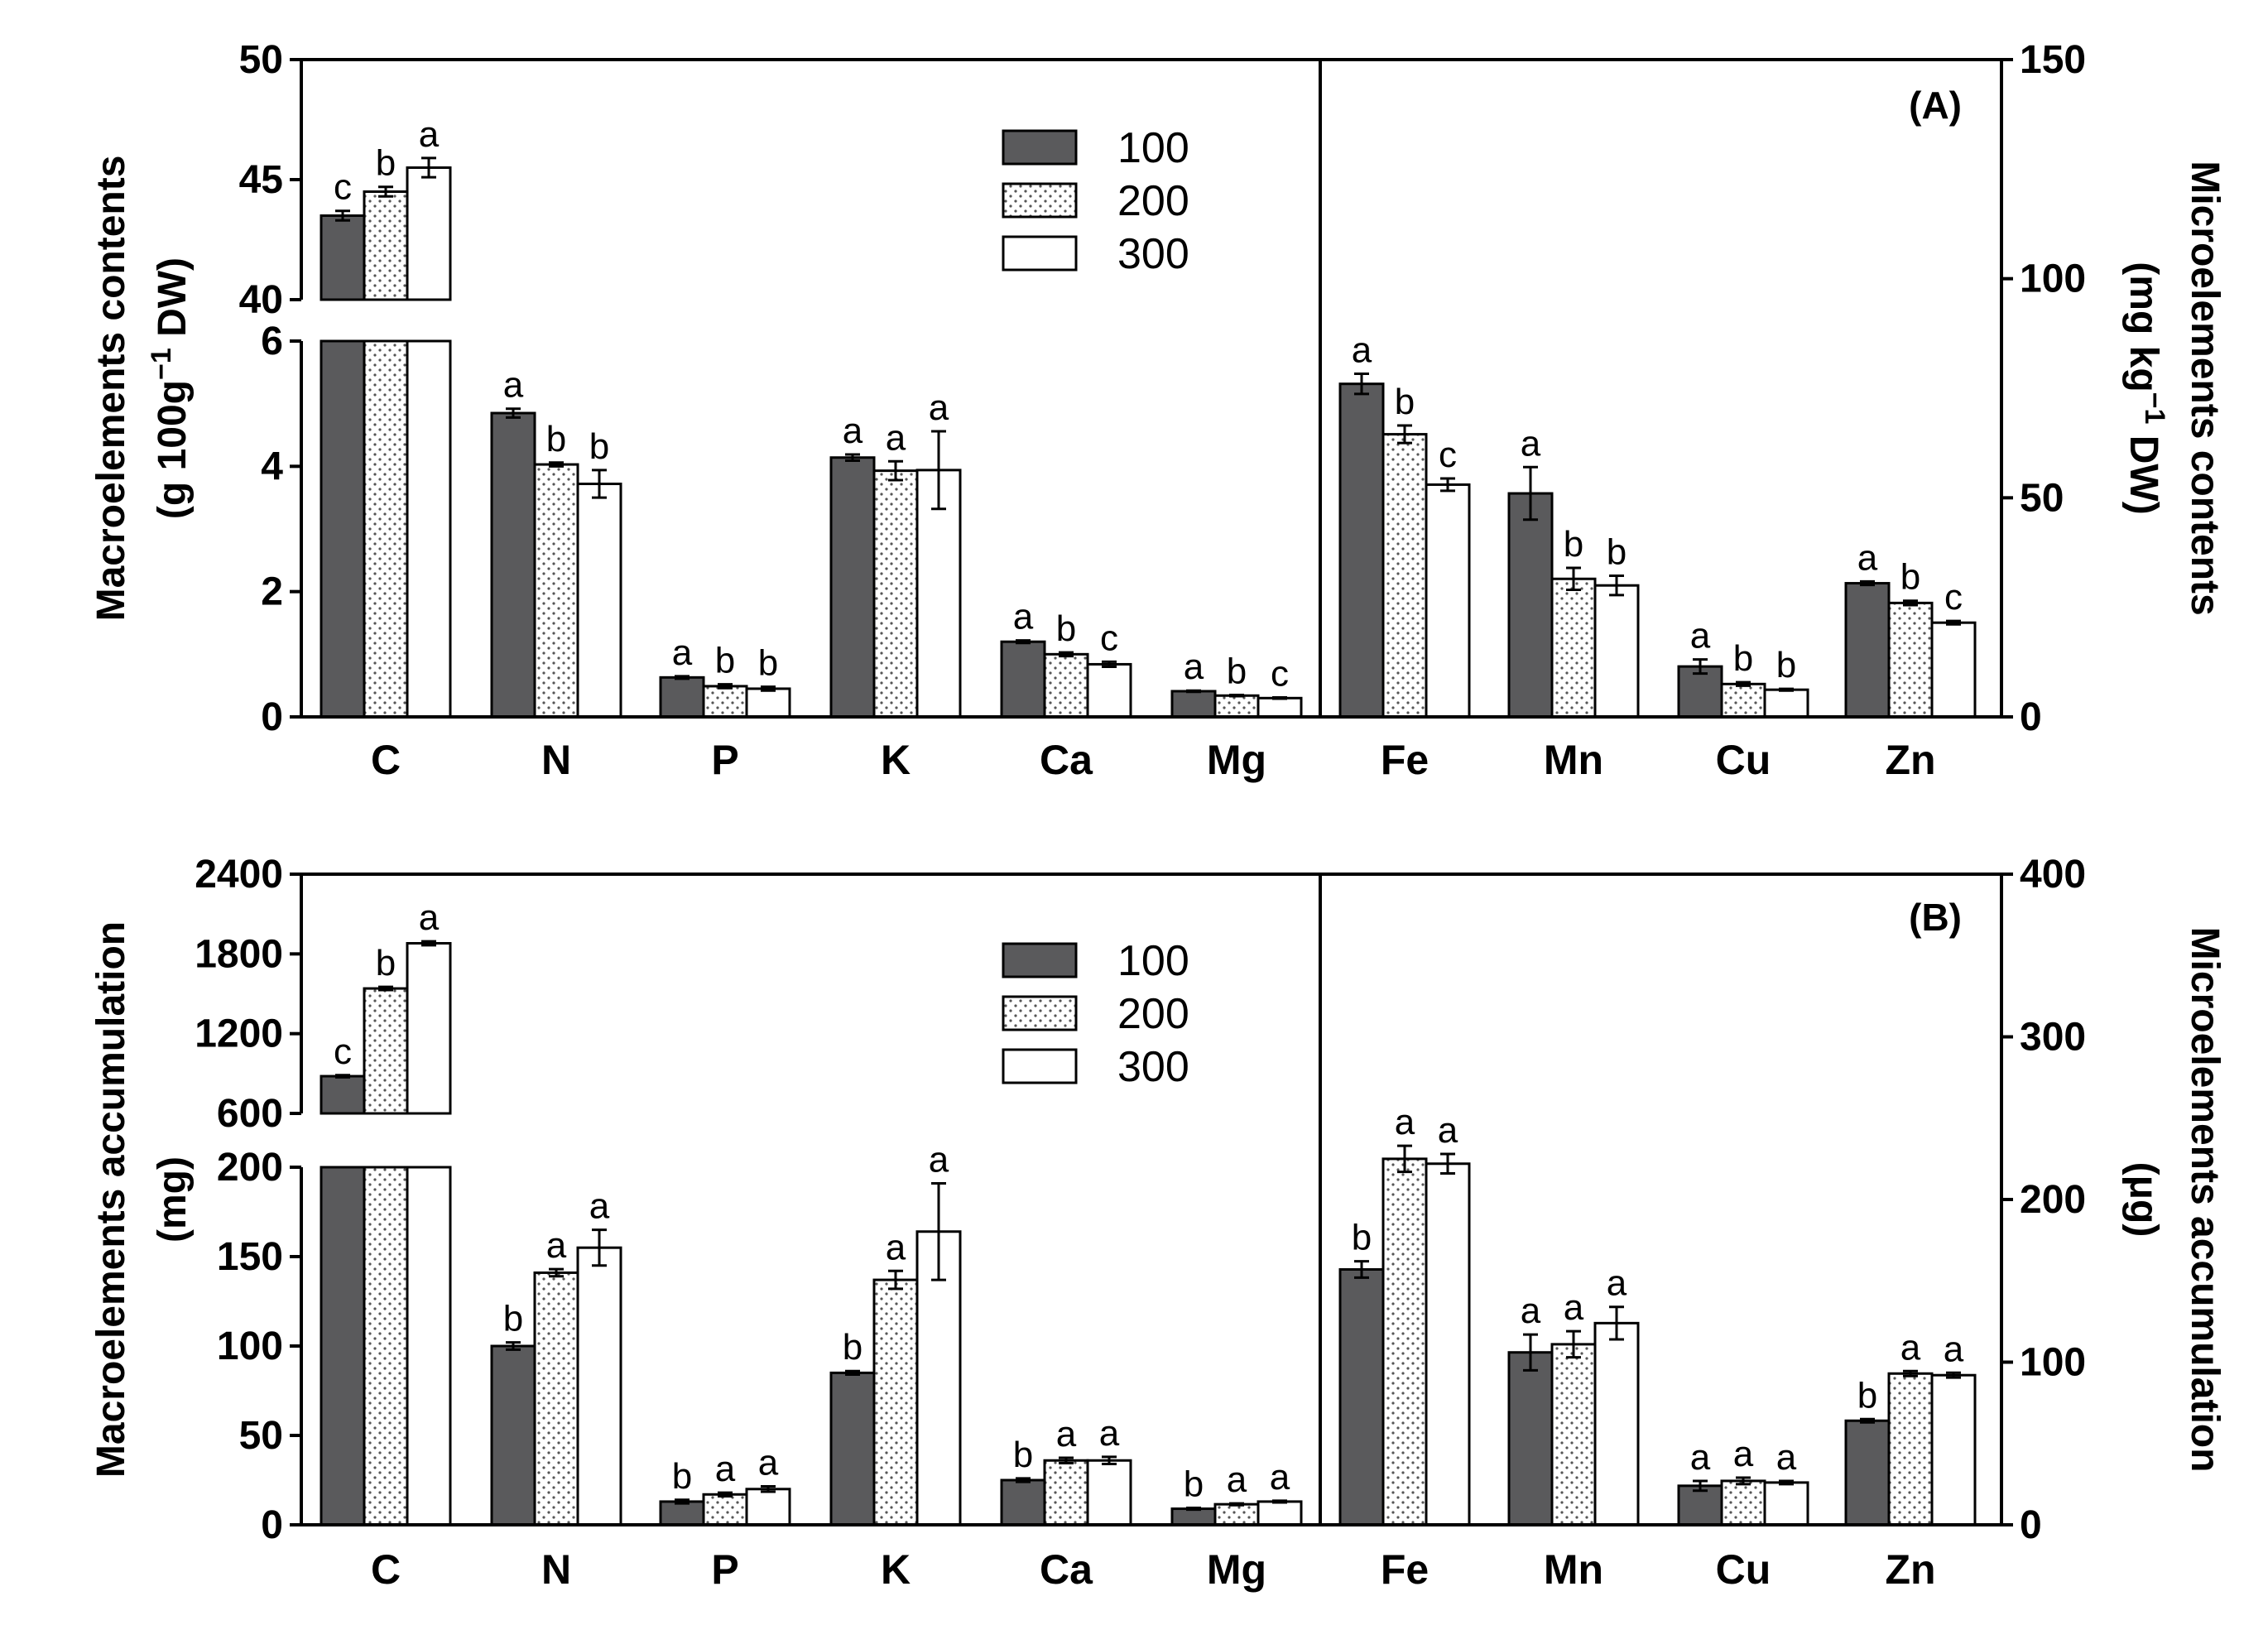 Image resolution: width=2268 pixels, height=1649 pixels. Describe the element at coordinates (896, 1247) in the screenshot. I see `panel-b-sig-k-200: a` at that location.